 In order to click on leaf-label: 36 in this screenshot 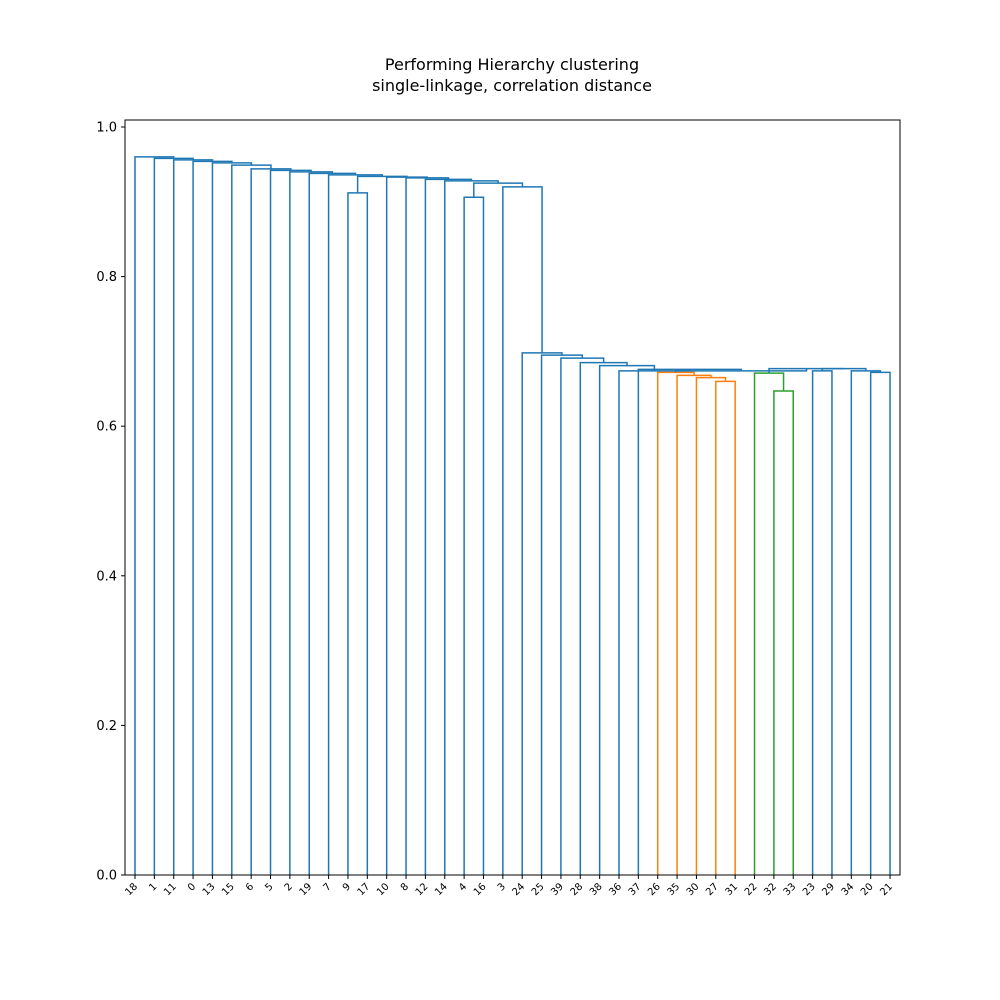, I will do `click(615, 889)`.